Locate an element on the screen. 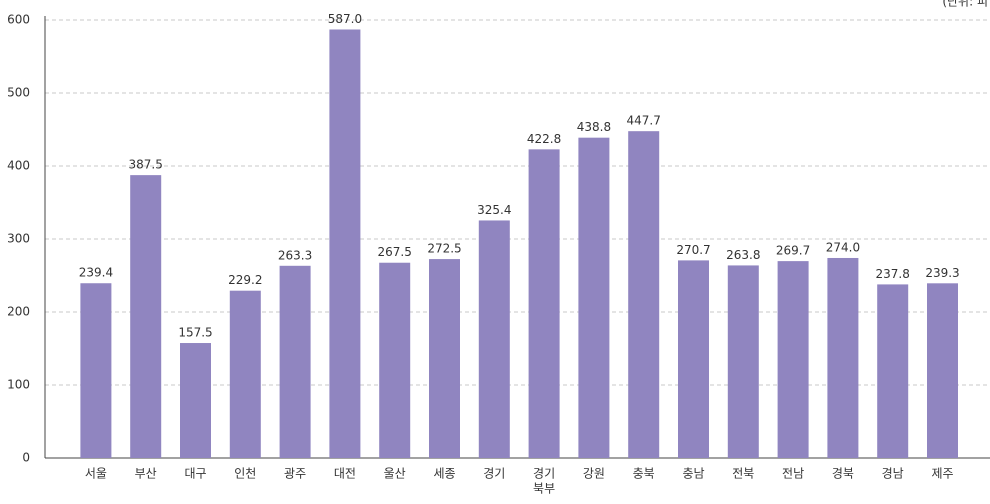 The width and height of the screenshot is (990, 504). x-tick-label: 대구 is located at coordinates (195, 474).